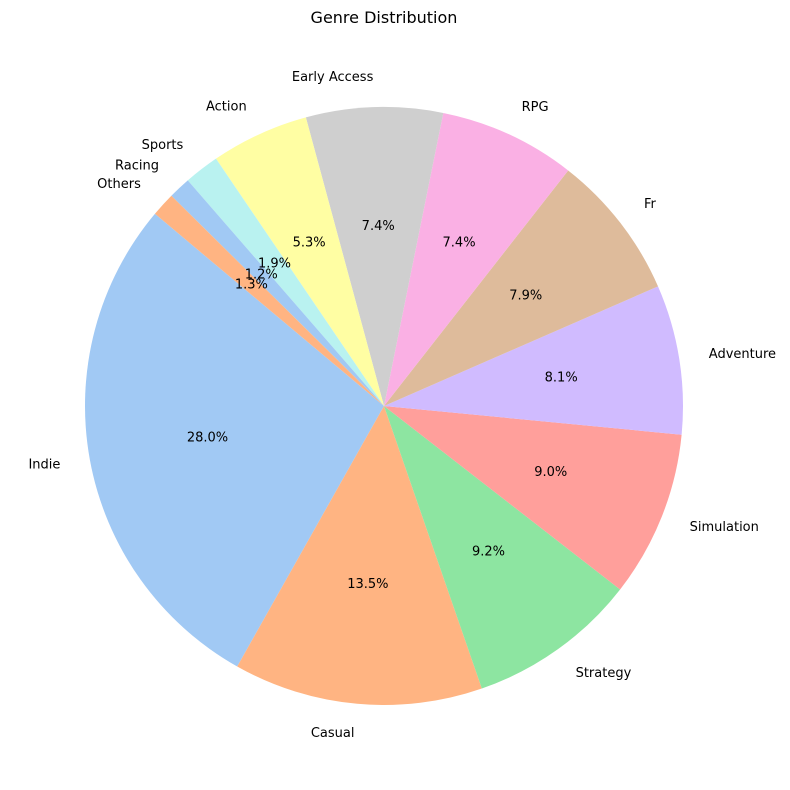 The image size is (790, 790). What do you see at coordinates (359, 556) in the screenshot?
I see `pie-slice-casual` at bounding box center [359, 556].